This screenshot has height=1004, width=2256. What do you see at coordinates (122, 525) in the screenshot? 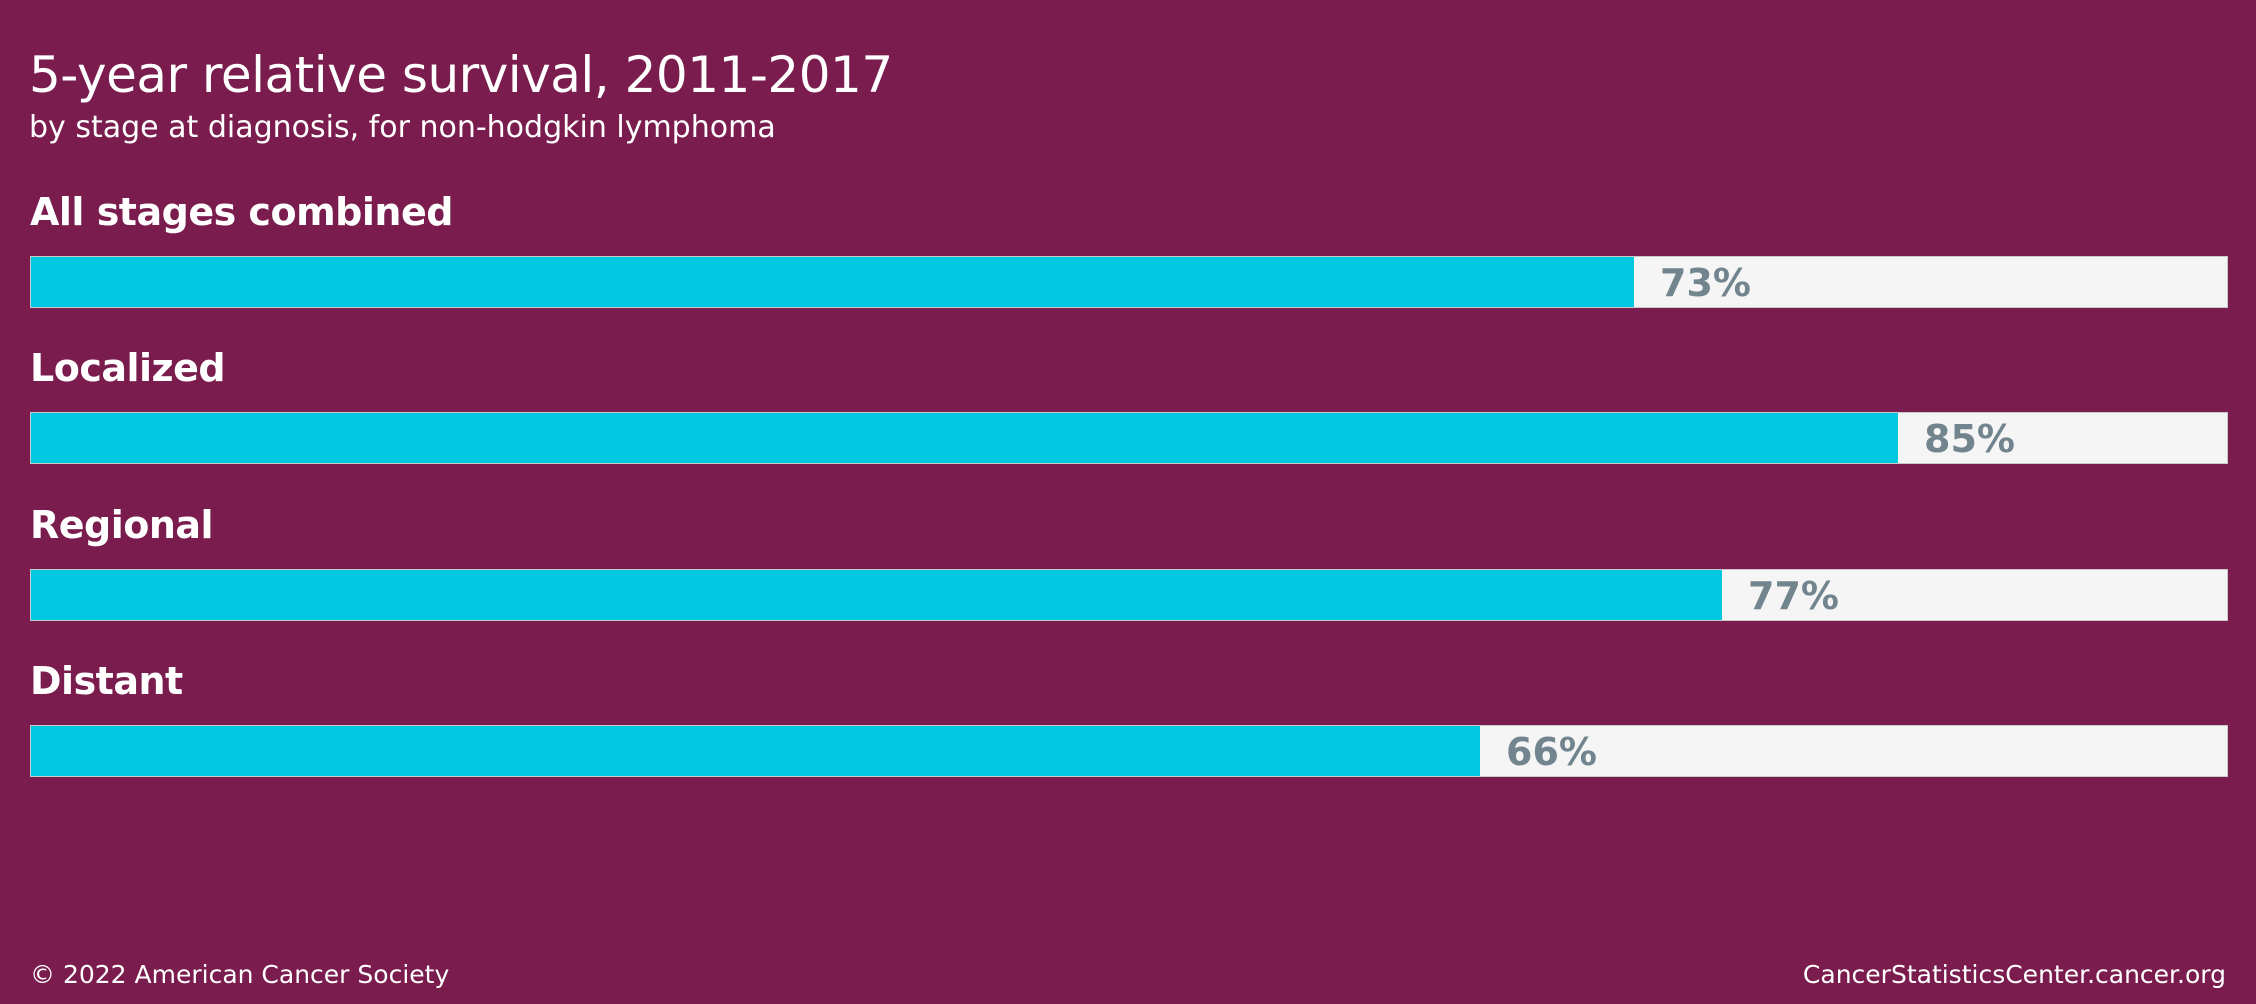
I see `stage-label: Regional` at bounding box center [122, 525].